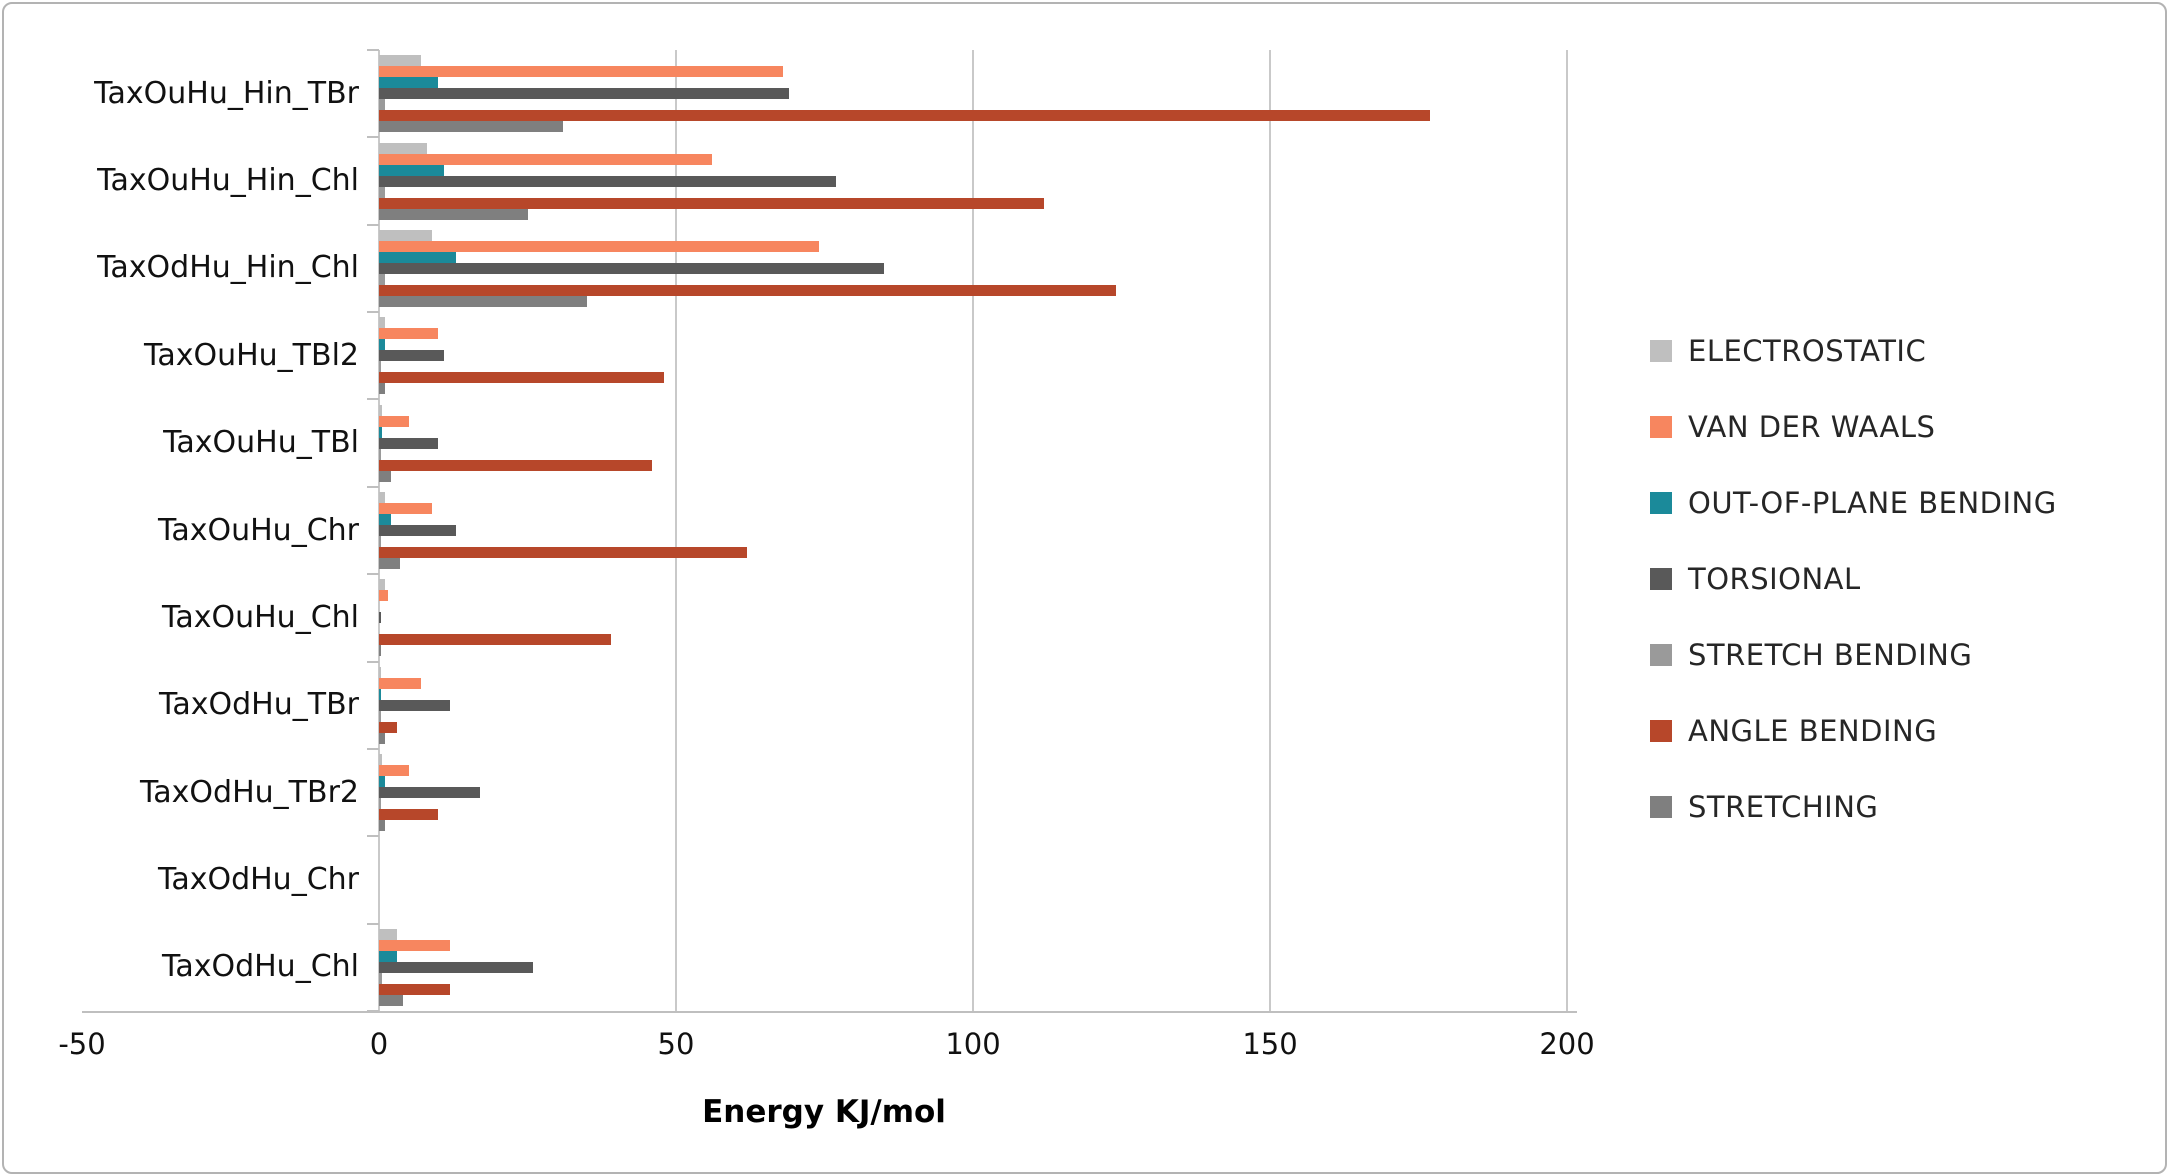  What do you see at coordinates (516, 465) in the screenshot?
I see `bar-angle-bending-taxouhu-tbl` at bounding box center [516, 465].